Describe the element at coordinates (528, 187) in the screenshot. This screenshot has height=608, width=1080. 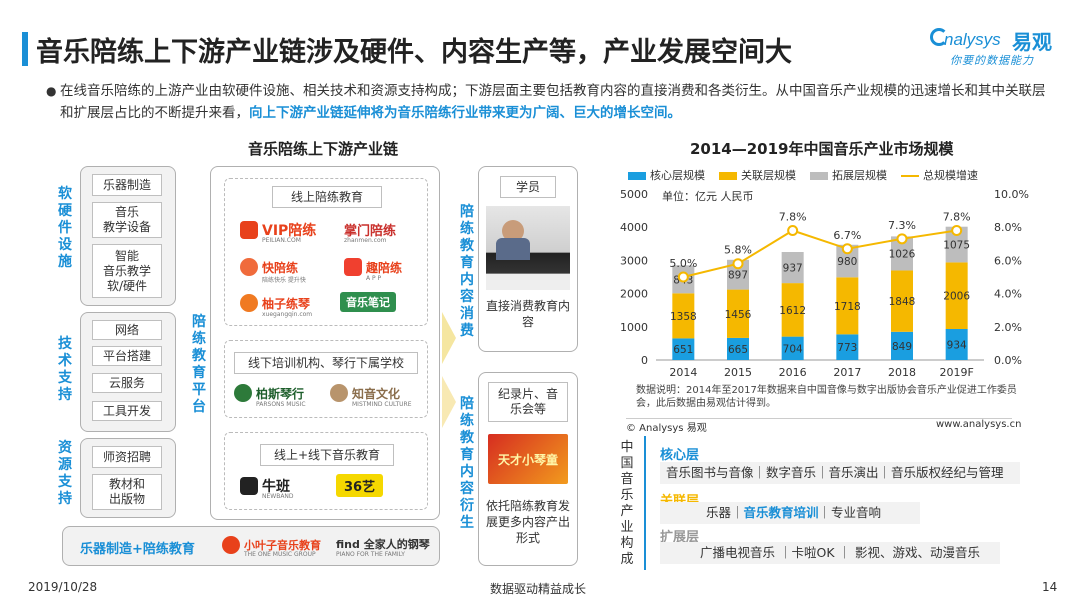
I see `role-student: 学员` at that location.